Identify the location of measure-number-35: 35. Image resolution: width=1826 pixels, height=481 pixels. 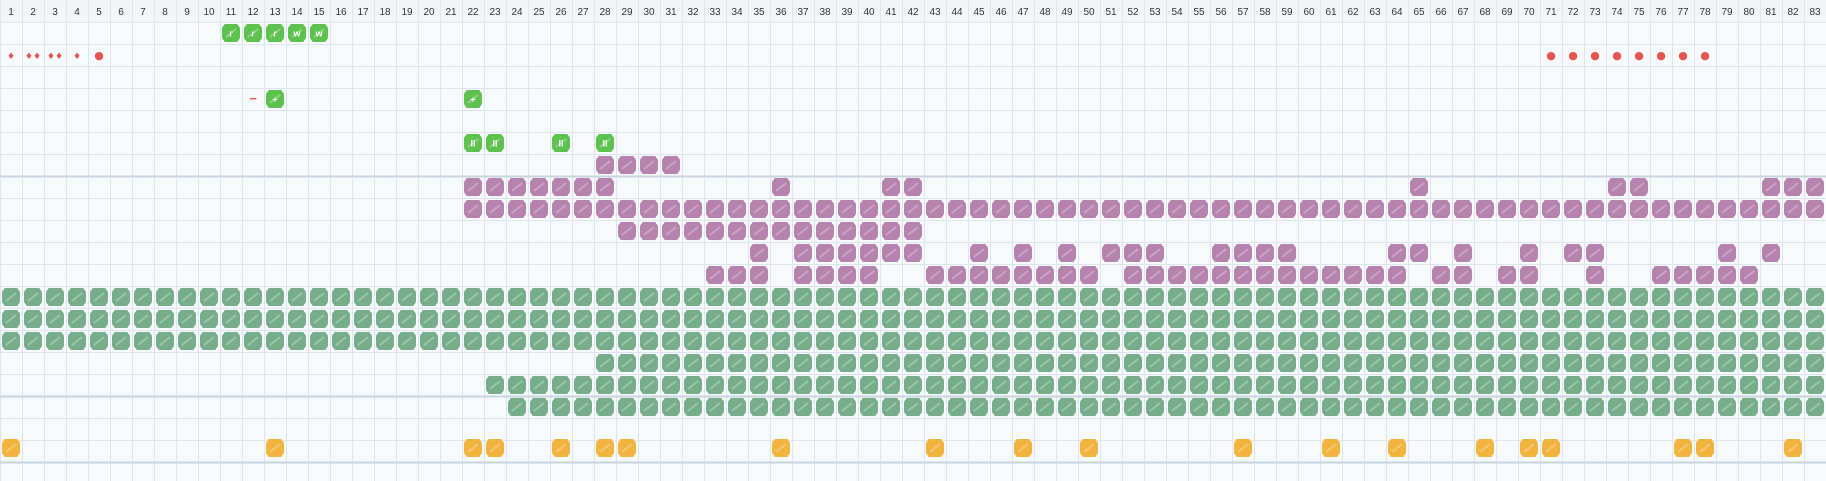
(759, 12).